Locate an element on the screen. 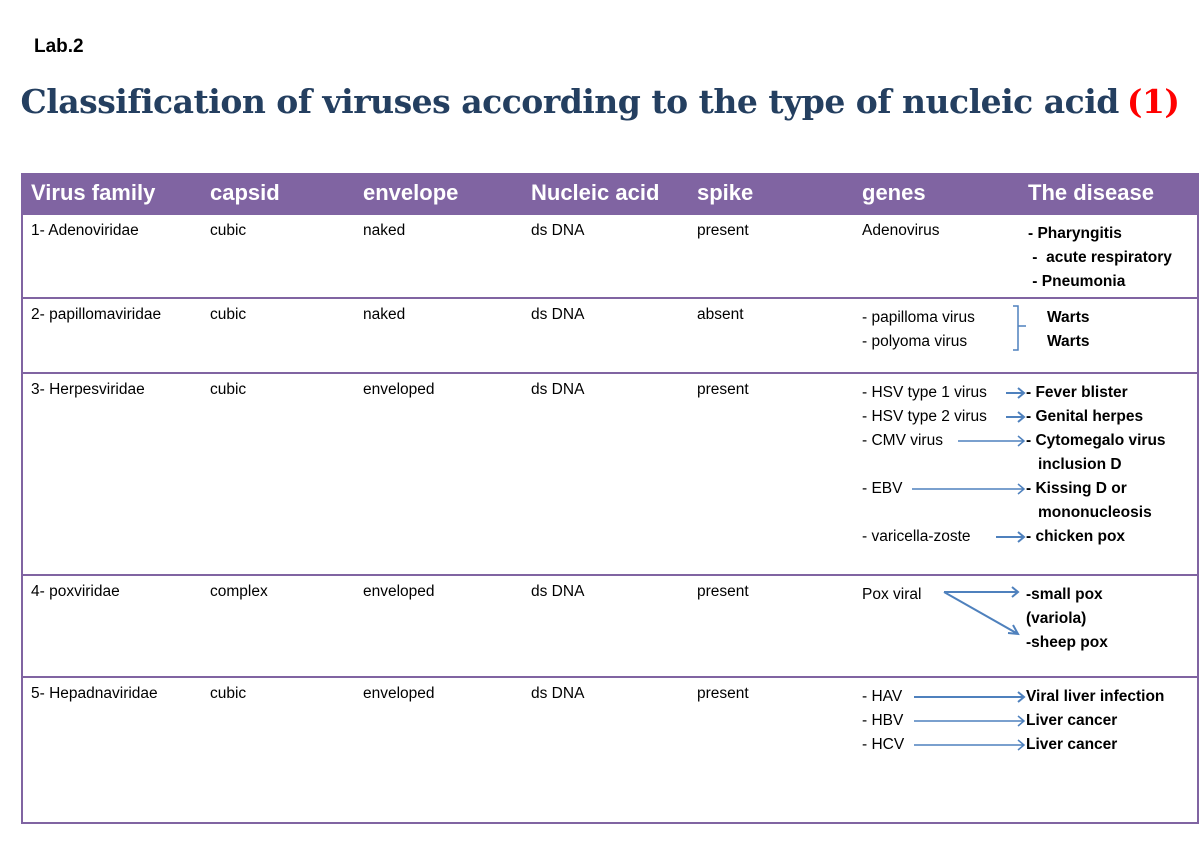 Image resolution: width=1200 pixels, height=849 pixels. disease-item: - Cytomegalo virus is located at coordinates (1096, 440).